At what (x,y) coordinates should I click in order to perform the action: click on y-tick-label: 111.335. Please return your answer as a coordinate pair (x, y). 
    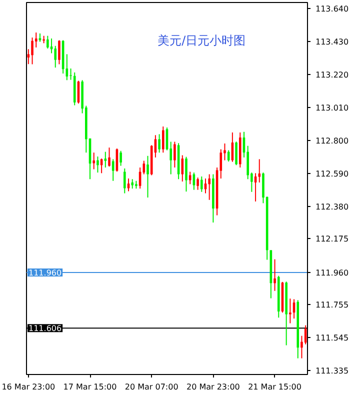
    Looking at the image, I should click on (332, 371).